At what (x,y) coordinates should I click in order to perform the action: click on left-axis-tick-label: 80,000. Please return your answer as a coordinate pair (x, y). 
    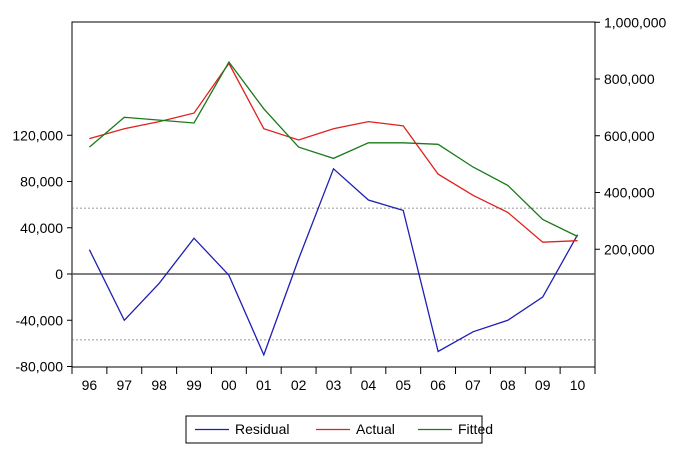
    Looking at the image, I should click on (41, 182).